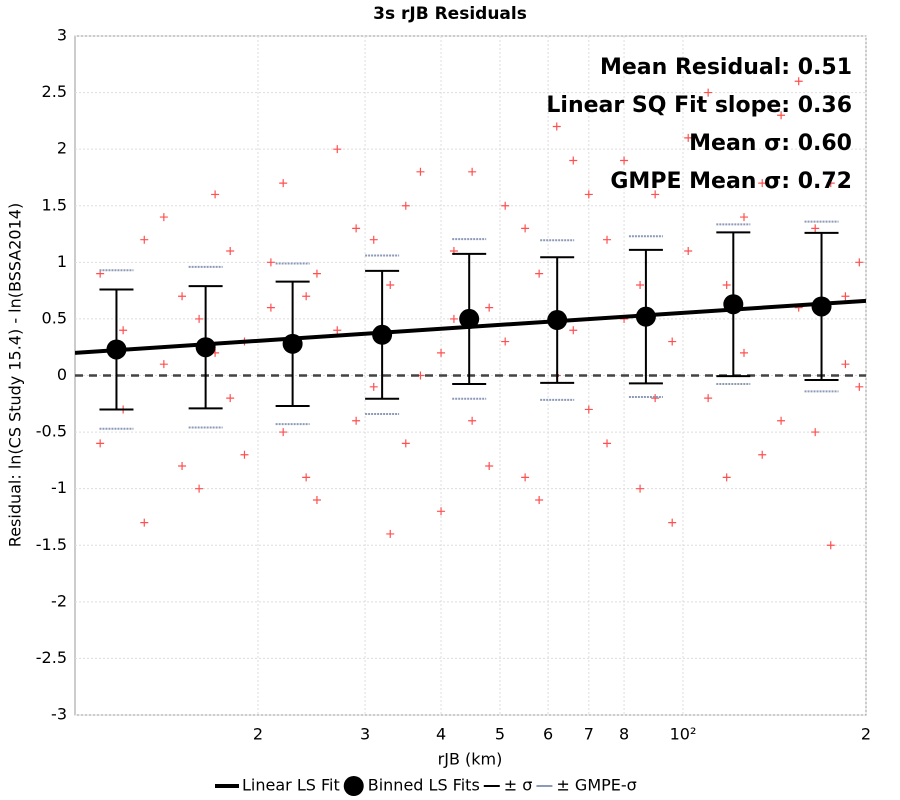 This screenshot has width=900, height=800. What do you see at coordinates (62, 261) in the screenshot?
I see `y-tick-label: 1` at bounding box center [62, 261].